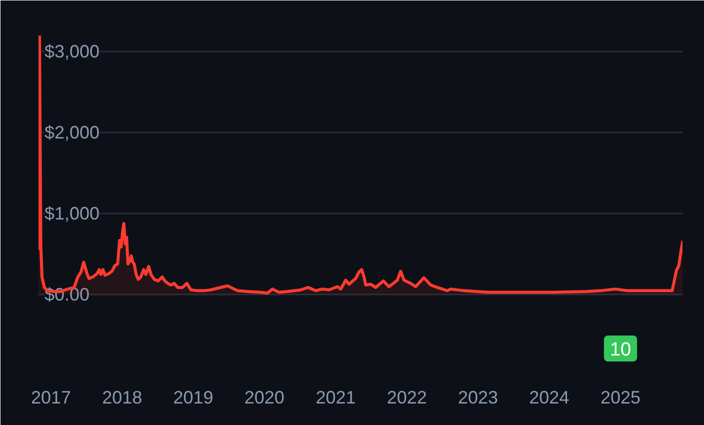 Image resolution: width=704 pixels, height=425 pixels. What do you see at coordinates (72, 52) in the screenshot?
I see `y-tick-label: $3,000` at bounding box center [72, 52].